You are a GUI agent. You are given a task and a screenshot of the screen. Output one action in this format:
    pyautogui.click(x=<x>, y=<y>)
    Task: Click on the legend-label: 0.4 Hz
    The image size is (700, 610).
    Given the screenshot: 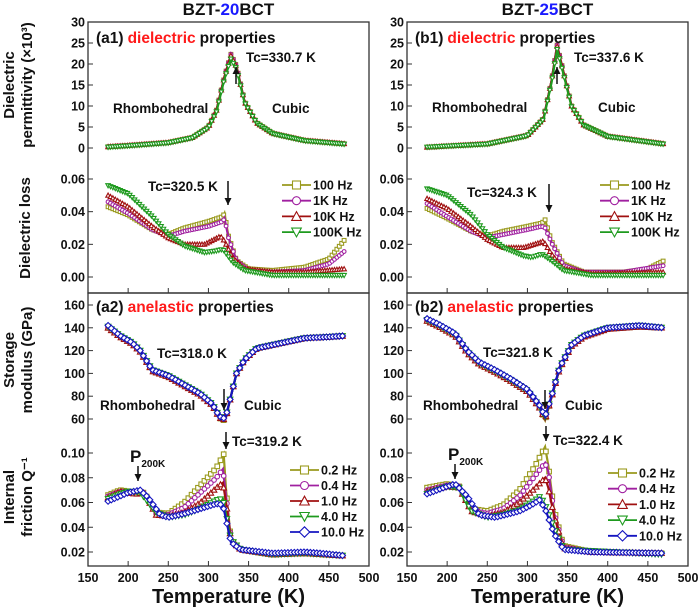 What is the action you would take?
    pyautogui.click(x=657, y=489)
    